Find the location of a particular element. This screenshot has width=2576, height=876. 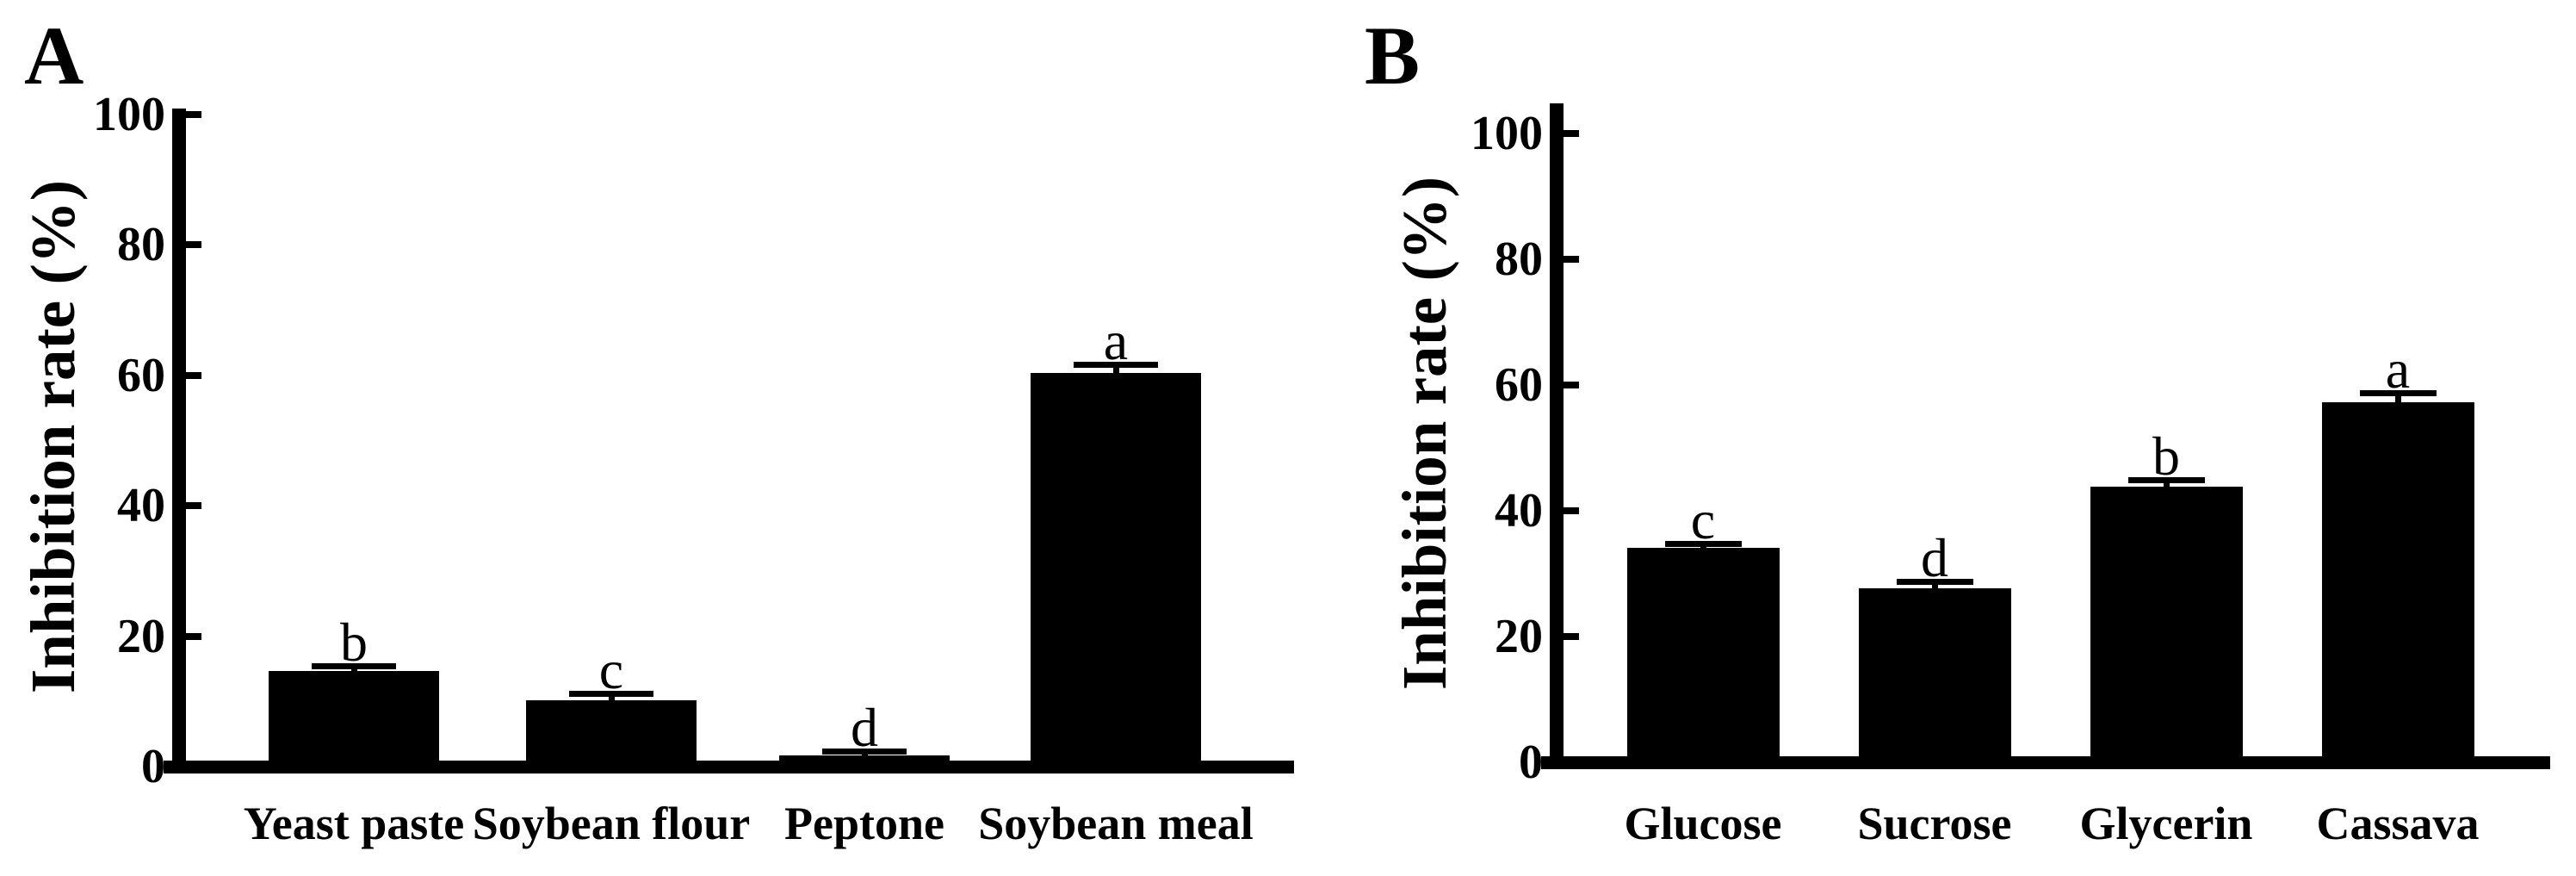

bar-cassava is located at coordinates (2398, 585).